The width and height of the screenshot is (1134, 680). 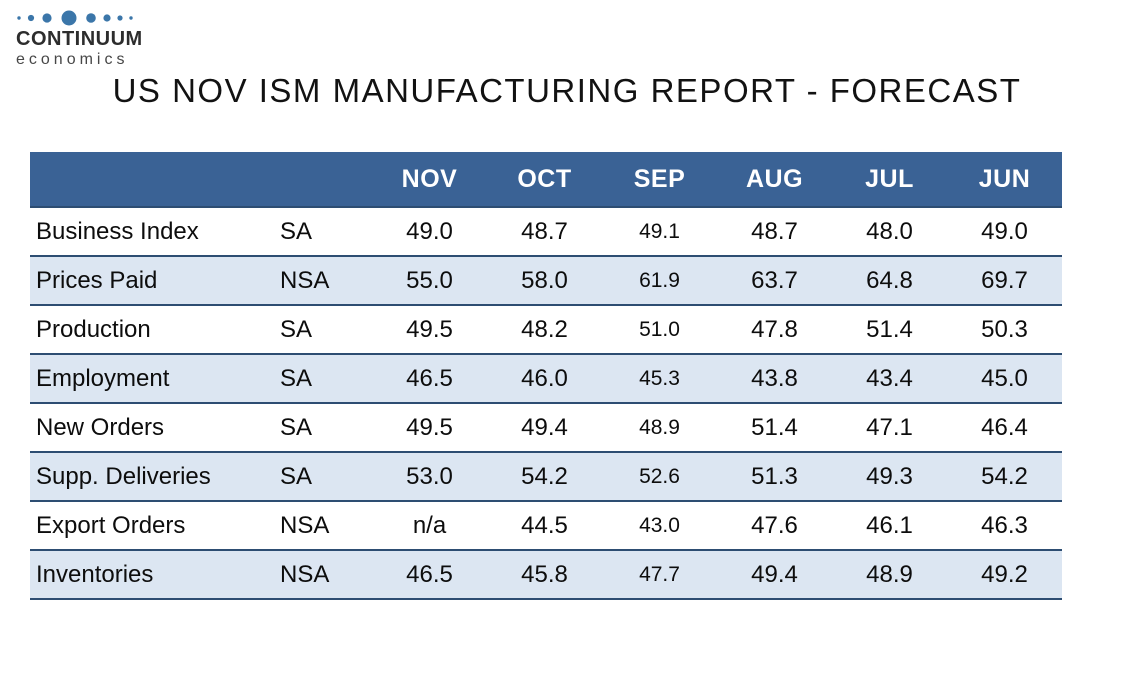 I want to click on cell-value: 48.2, so click(x=544, y=330).